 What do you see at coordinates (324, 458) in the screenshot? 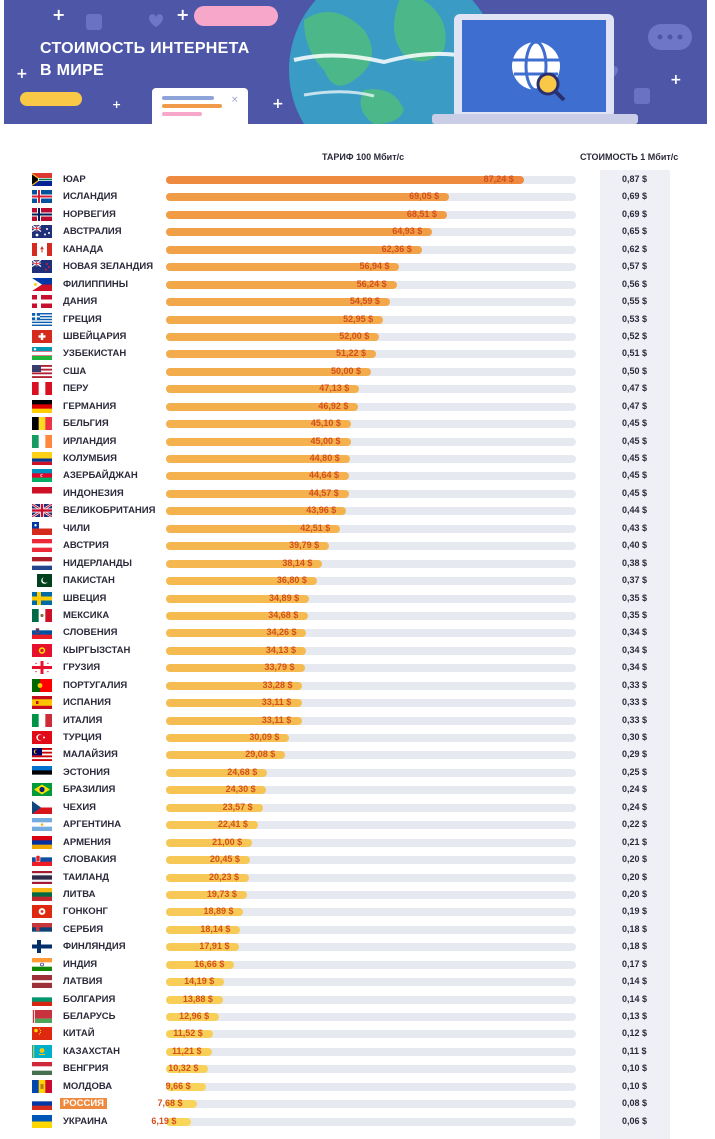
I see `tariff-value-label: 44,80 $` at bounding box center [324, 458].